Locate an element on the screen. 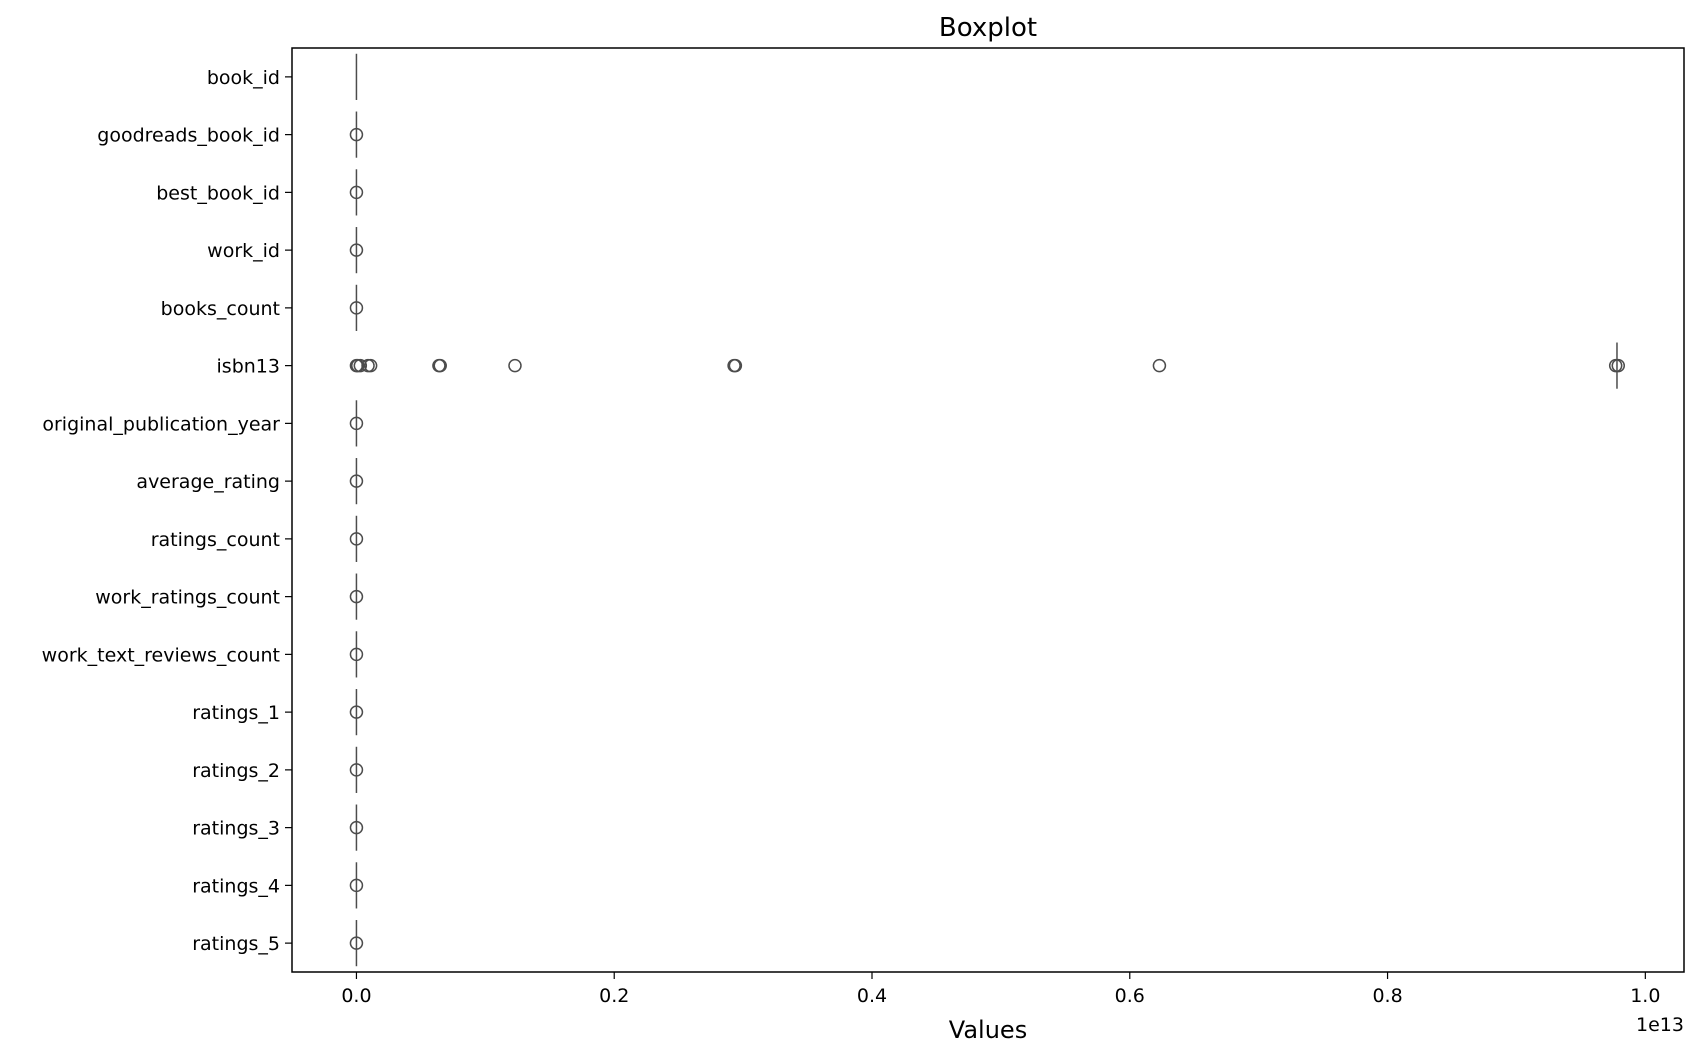  box-books_count is located at coordinates (356, 307).